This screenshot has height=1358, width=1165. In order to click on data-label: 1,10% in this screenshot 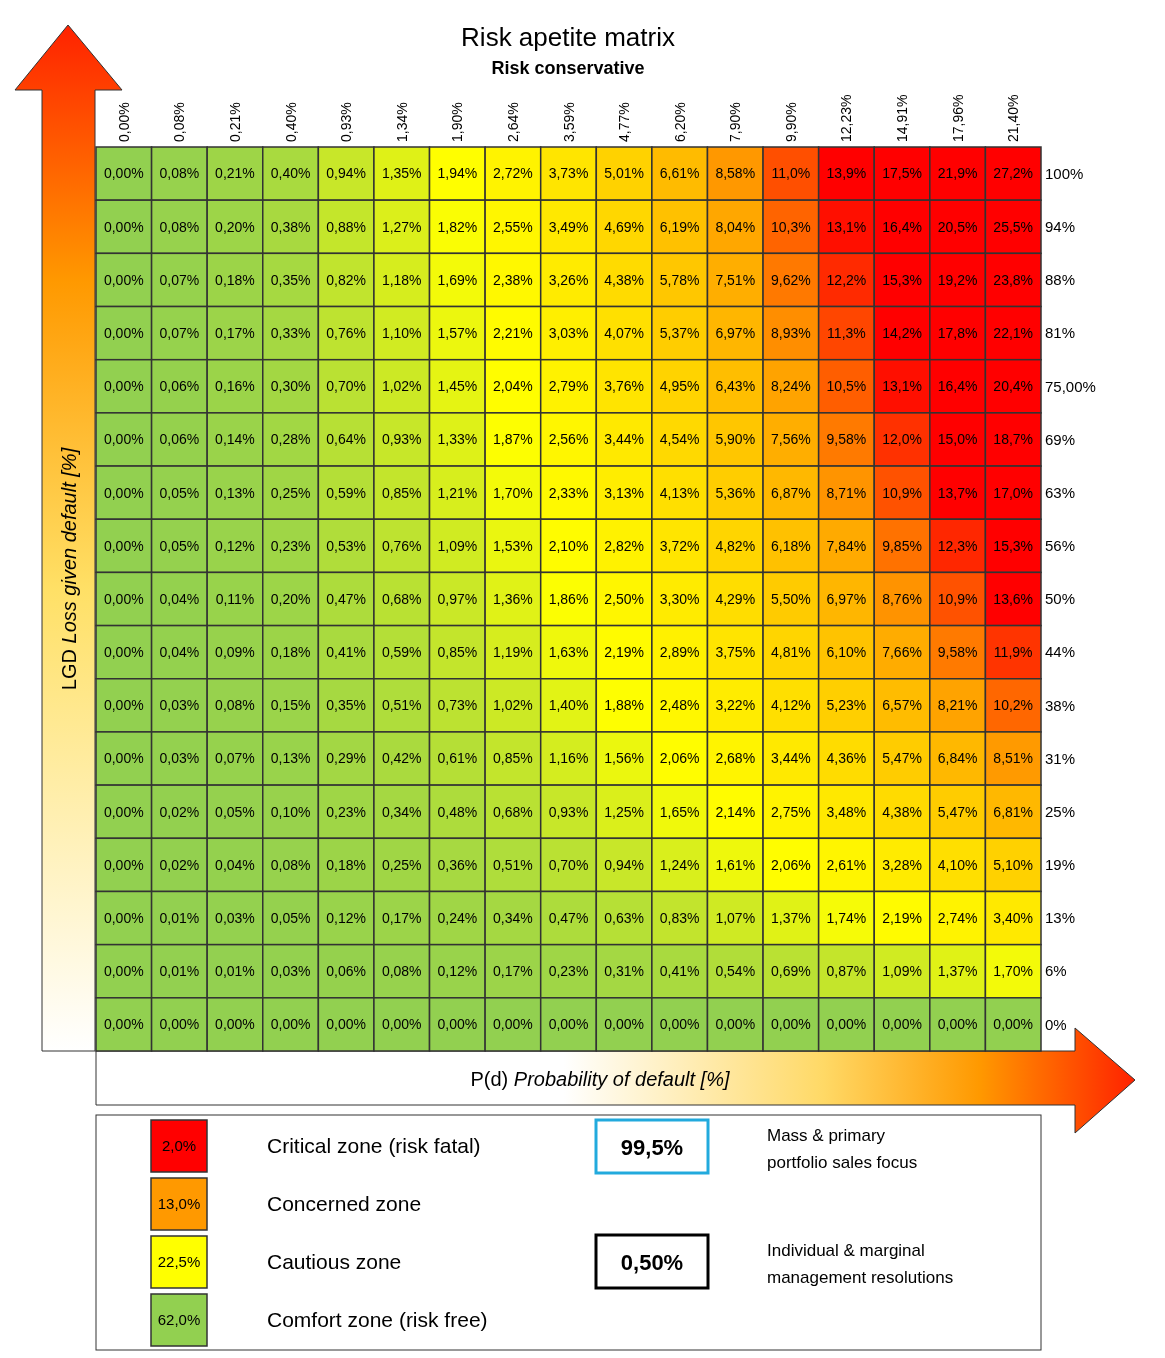, I will do `click(401, 333)`.